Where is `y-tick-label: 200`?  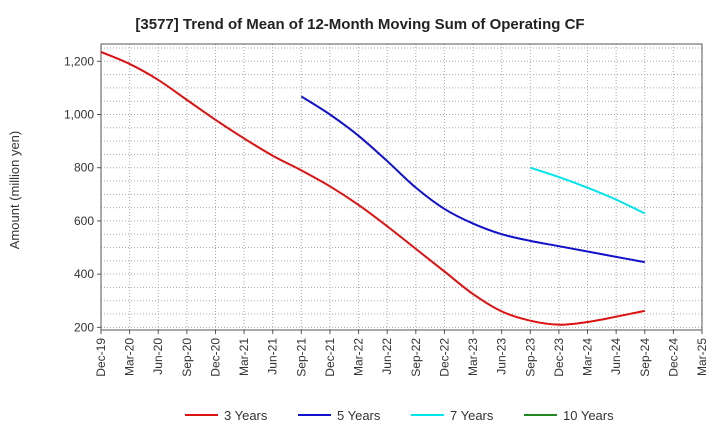 y-tick-label: 200 is located at coordinates (84, 327).